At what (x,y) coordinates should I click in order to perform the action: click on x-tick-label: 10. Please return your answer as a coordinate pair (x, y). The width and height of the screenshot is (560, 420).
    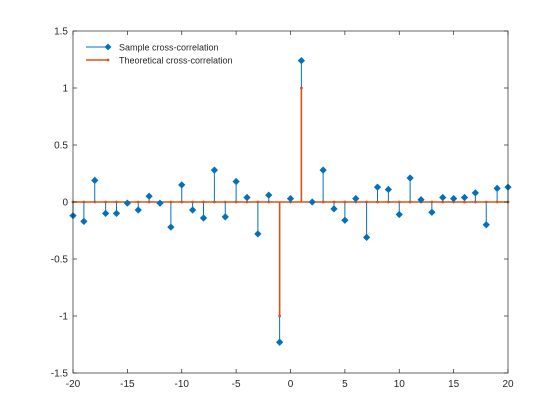
    Looking at the image, I should click on (400, 384).